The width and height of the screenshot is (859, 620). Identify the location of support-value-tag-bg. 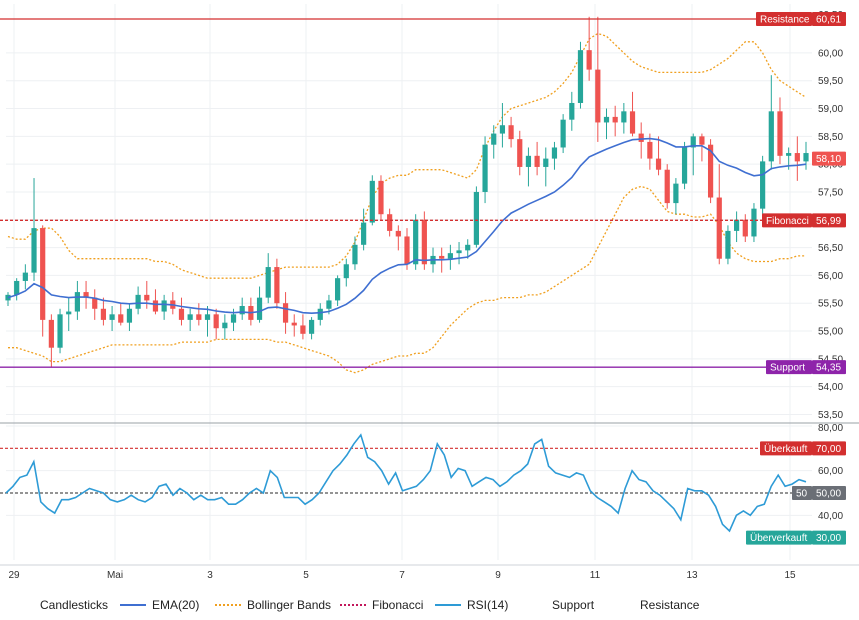
(829, 367).